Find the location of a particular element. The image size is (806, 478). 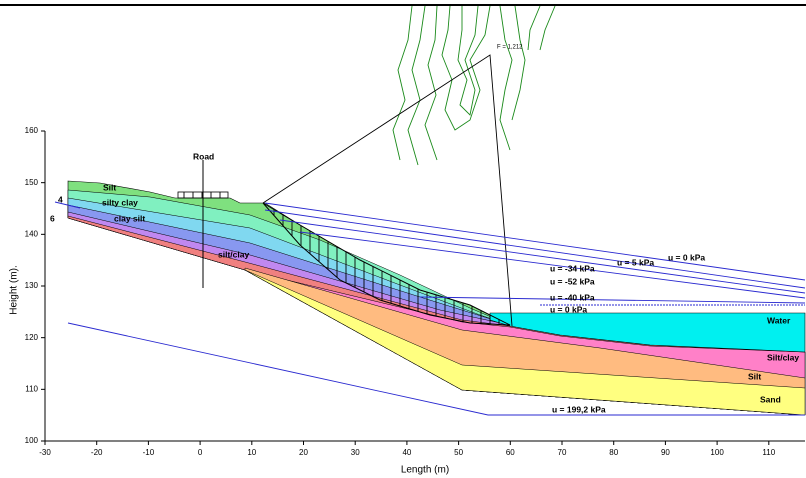

pore-pressure-label: u = 199,2 kPa is located at coordinates (579, 409).